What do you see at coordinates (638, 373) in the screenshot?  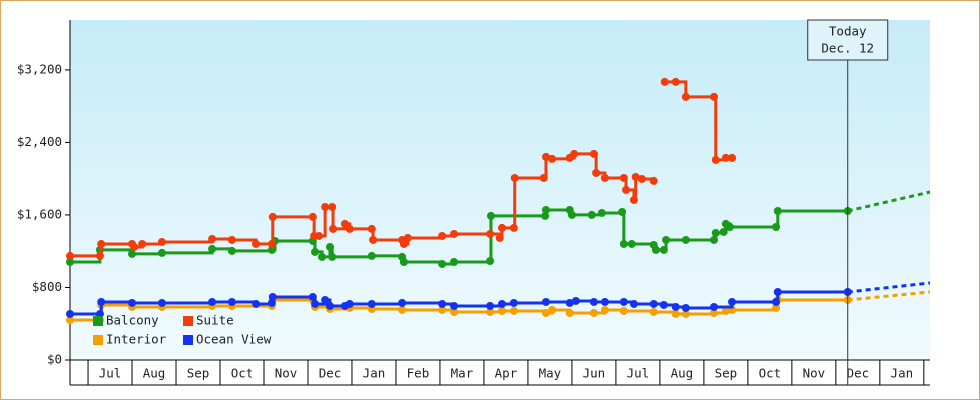 I see `x-tick-label: Jul` at bounding box center [638, 373].